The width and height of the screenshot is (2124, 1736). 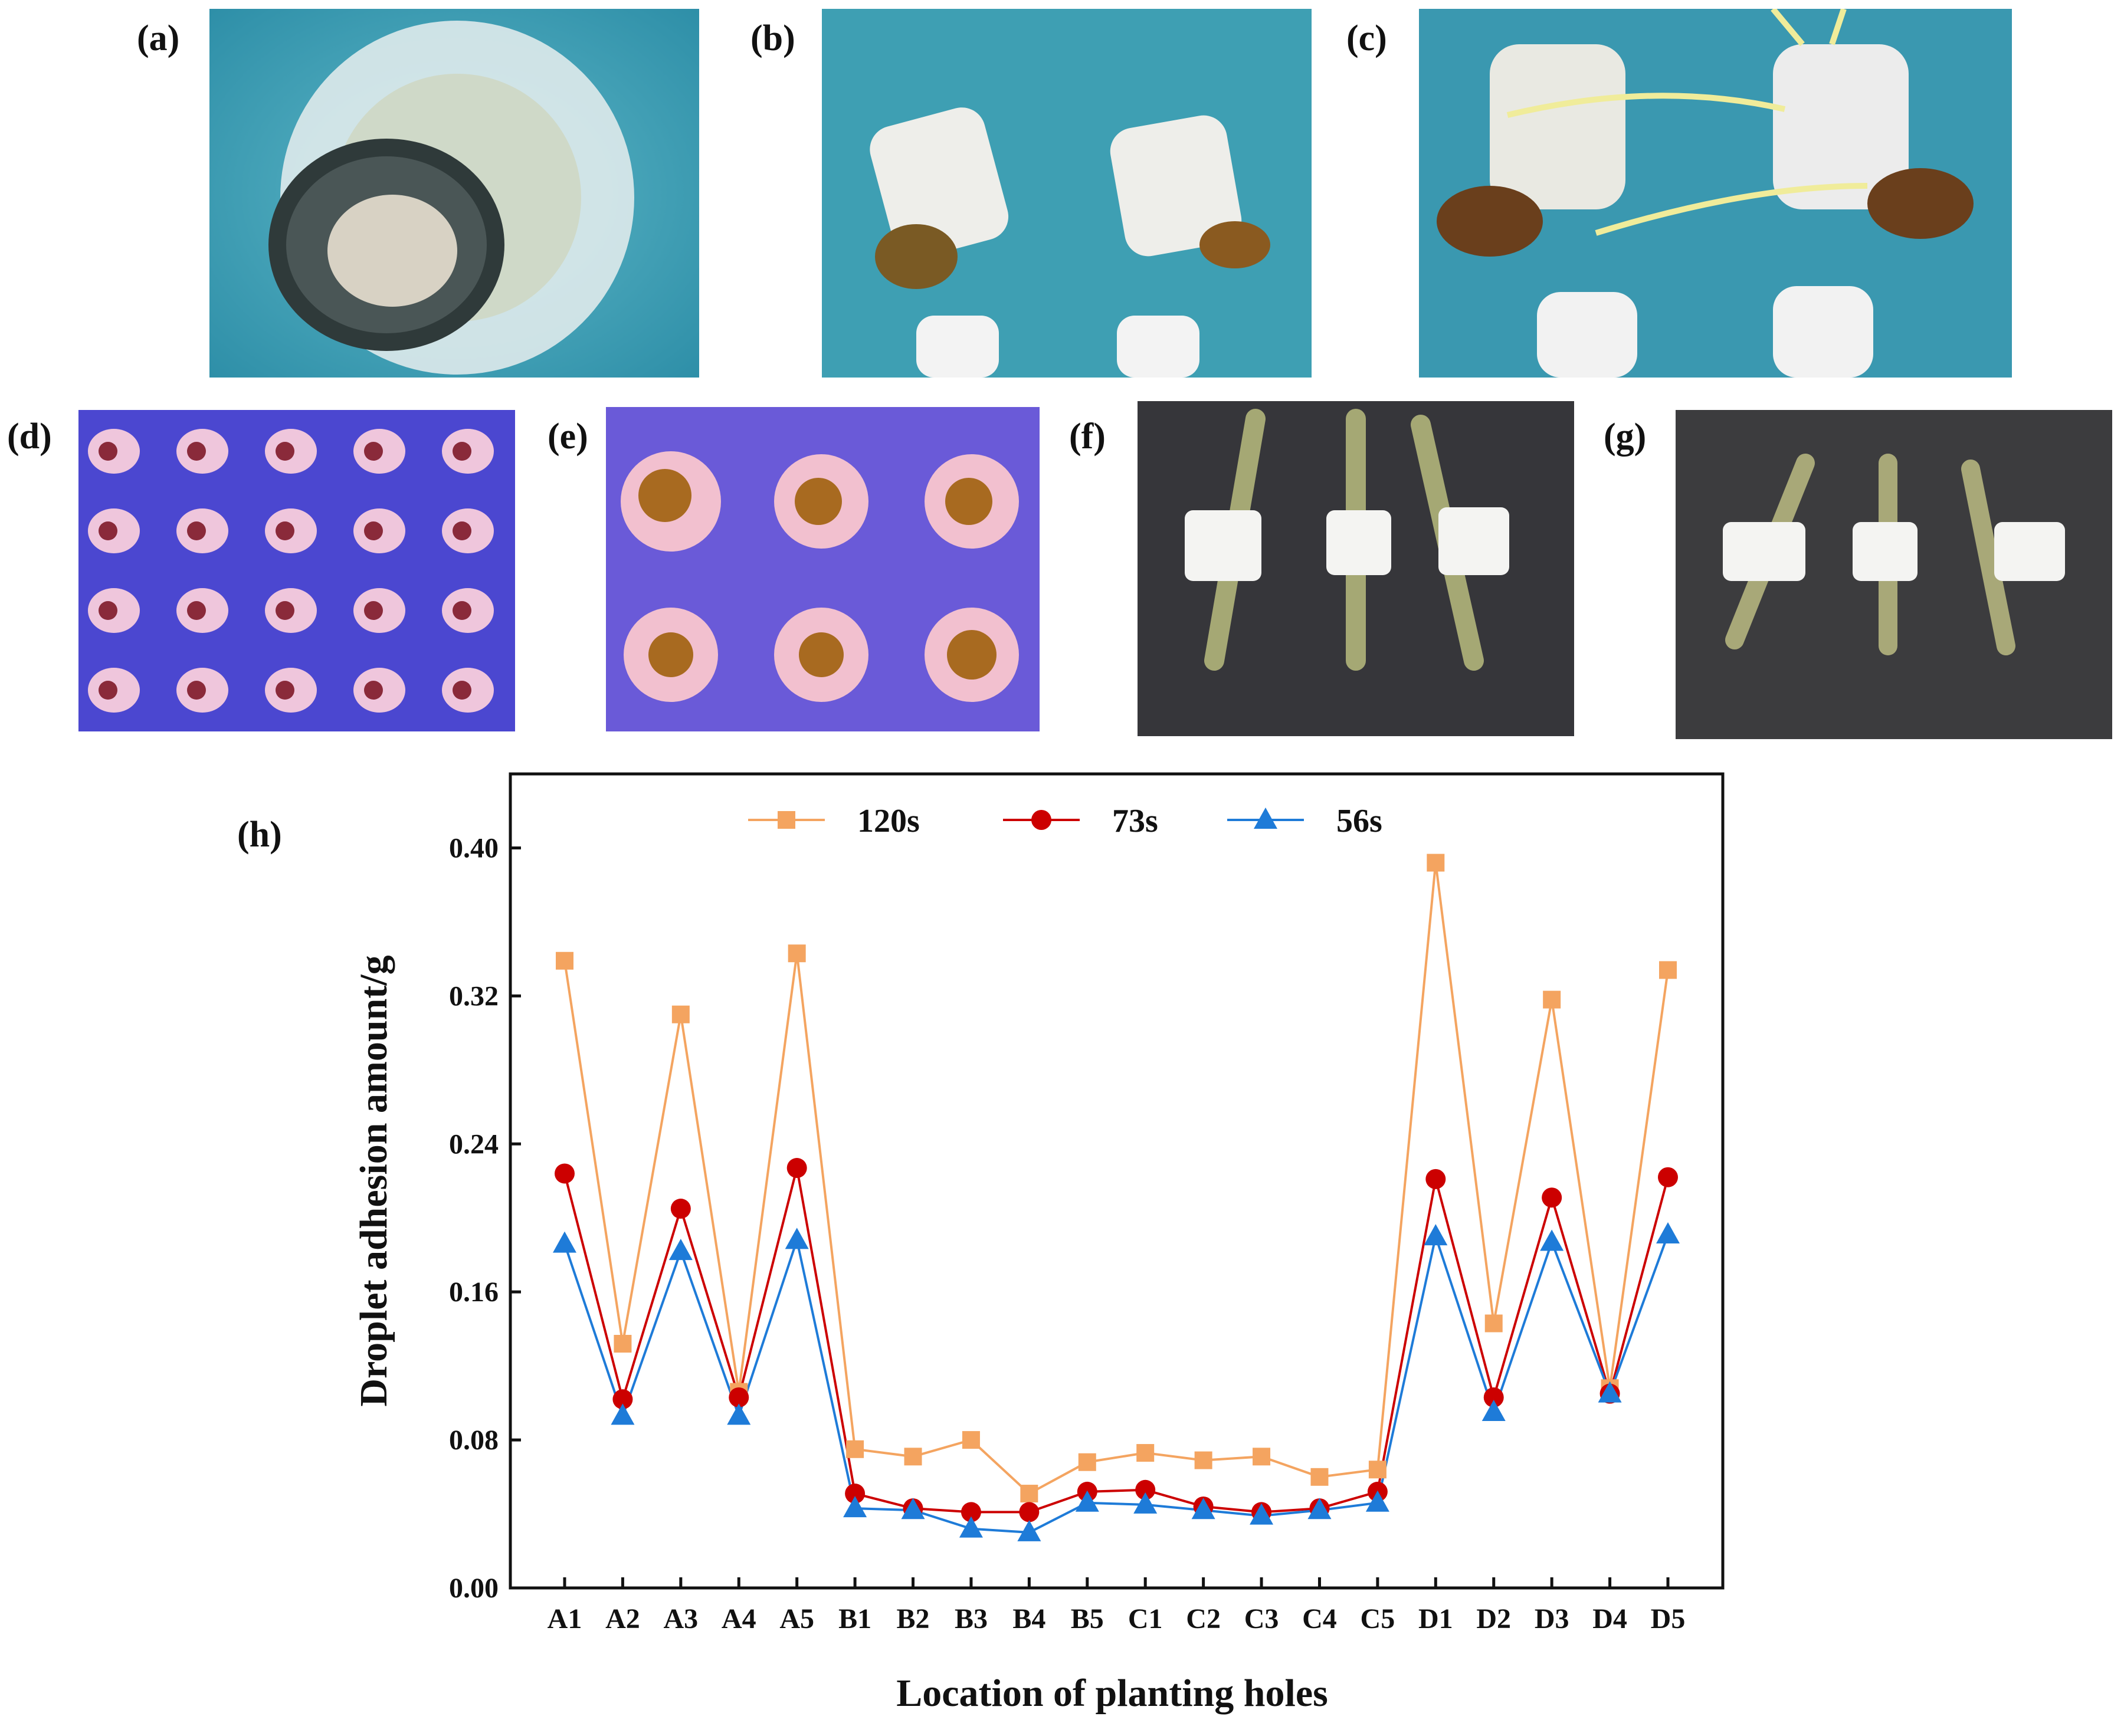 What do you see at coordinates (1377, 1501) in the screenshot?
I see `data-point-56s-C5` at bounding box center [1377, 1501].